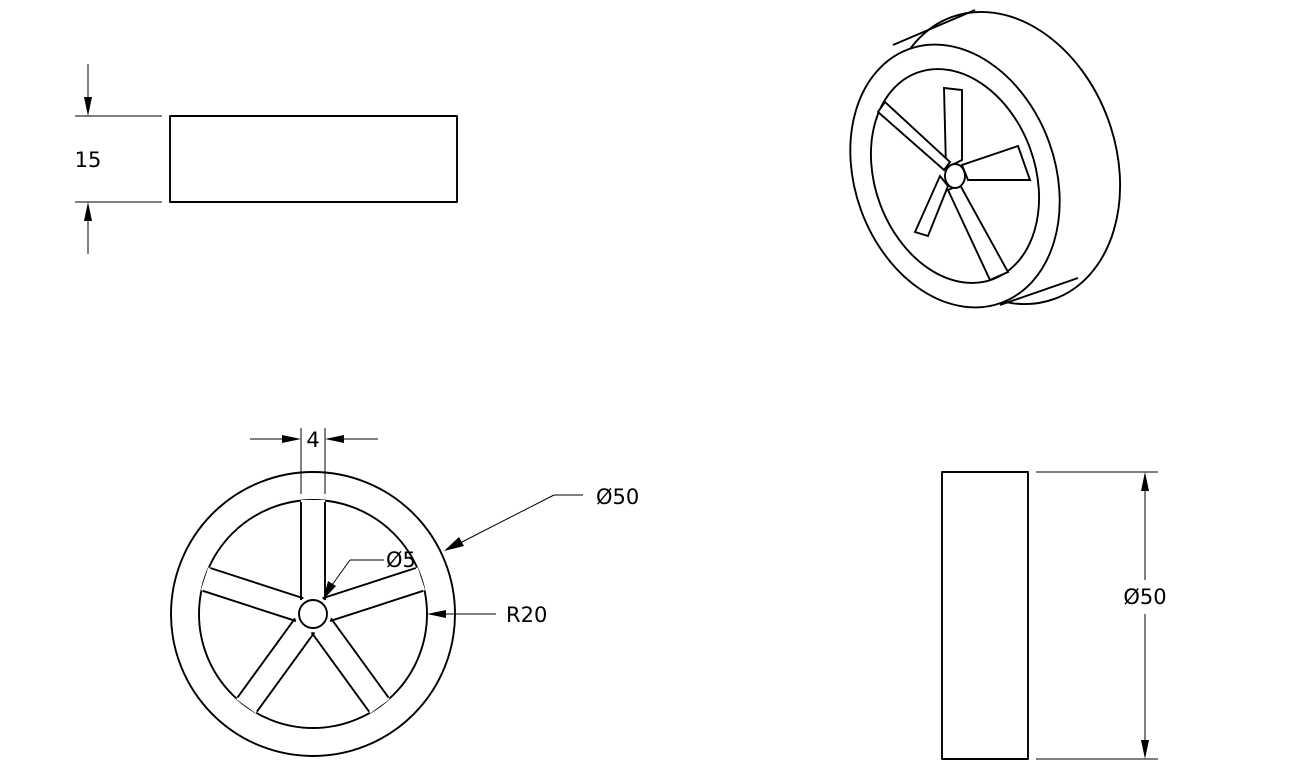  Describe the element at coordinates (1145, 749) in the screenshot. I see `side-dimension-arrow-down` at that location.